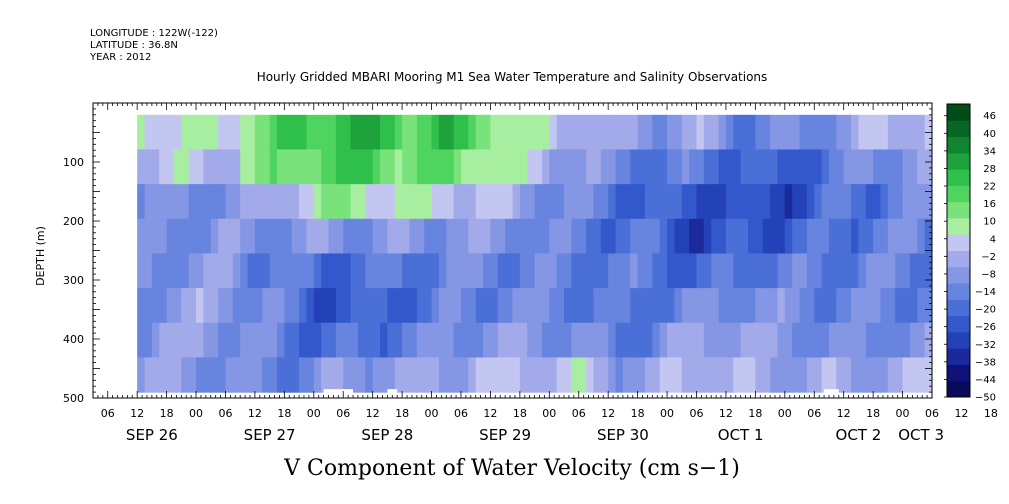 The height and width of the screenshot is (504, 1009). Describe the element at coordinates (73, 221) in the screenshot. I see `y-tick-label: 200` at that location.